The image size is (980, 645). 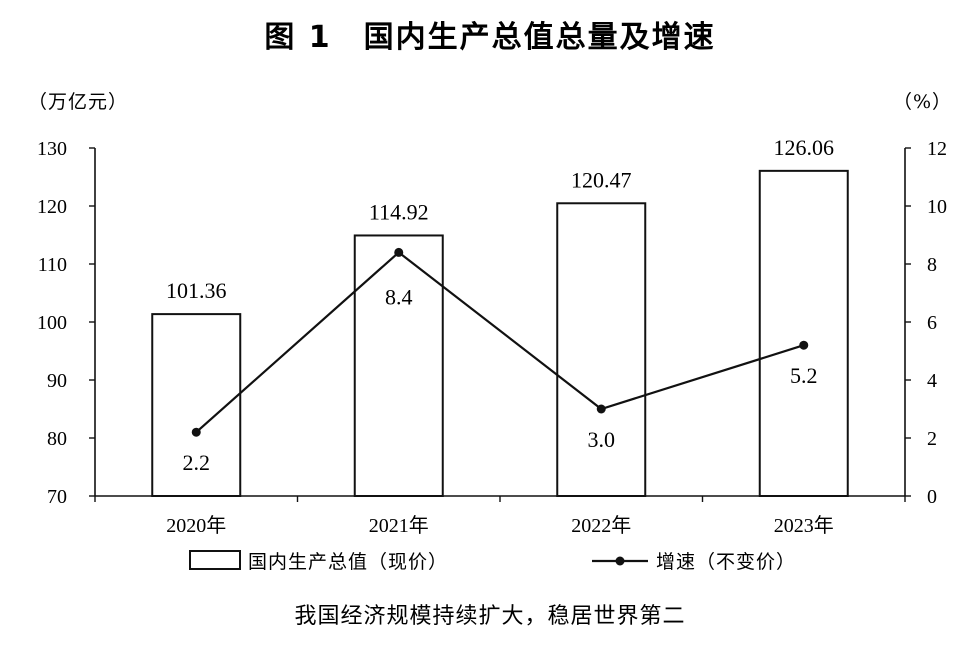 What do you see at coordinates (602, 439) in the screenshot?
I see `growth-value-label: 3.0` at bounding box center [602, 439].